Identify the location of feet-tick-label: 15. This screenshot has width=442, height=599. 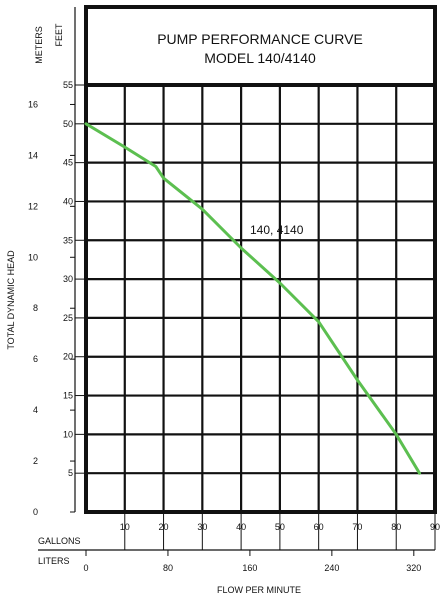
(68, 396).